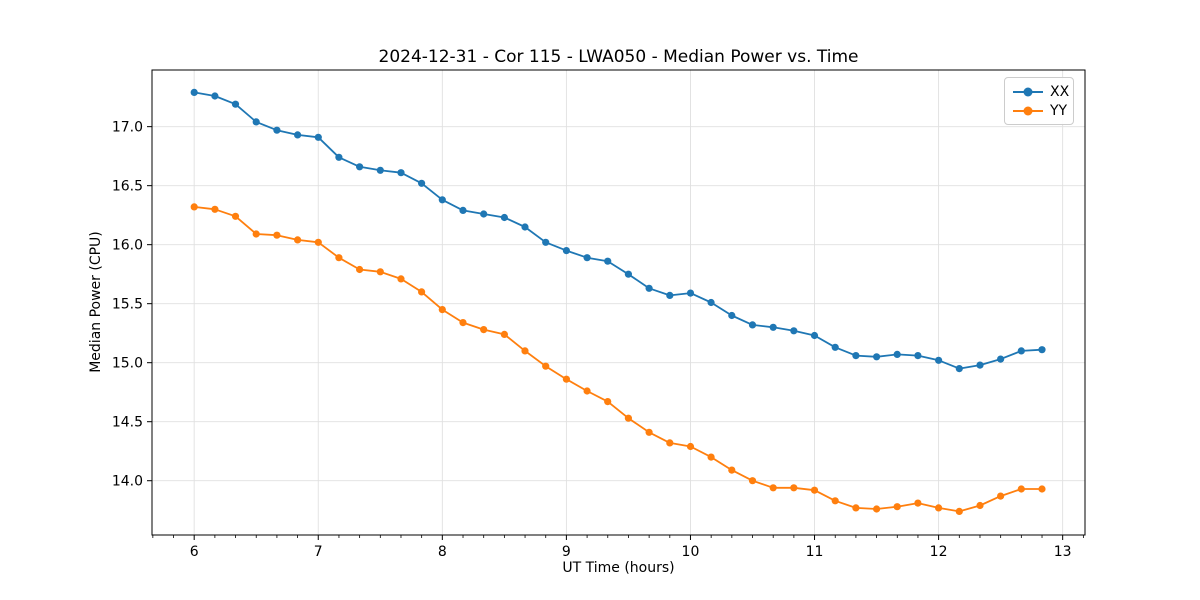  I want to click on x-tick-label: 8, so click(442, 552).